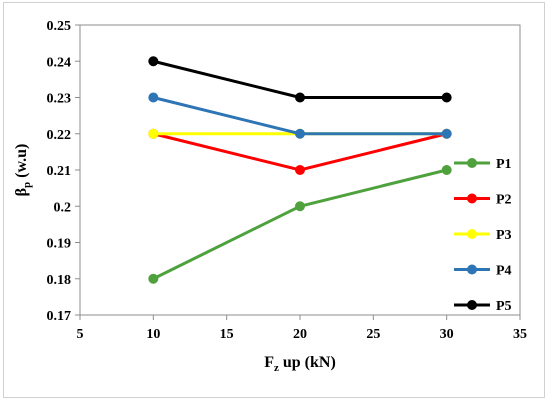  Describe the element at coordinates (504, 306) in the screenshot. I see `legend-label-p5: P5` at that location.